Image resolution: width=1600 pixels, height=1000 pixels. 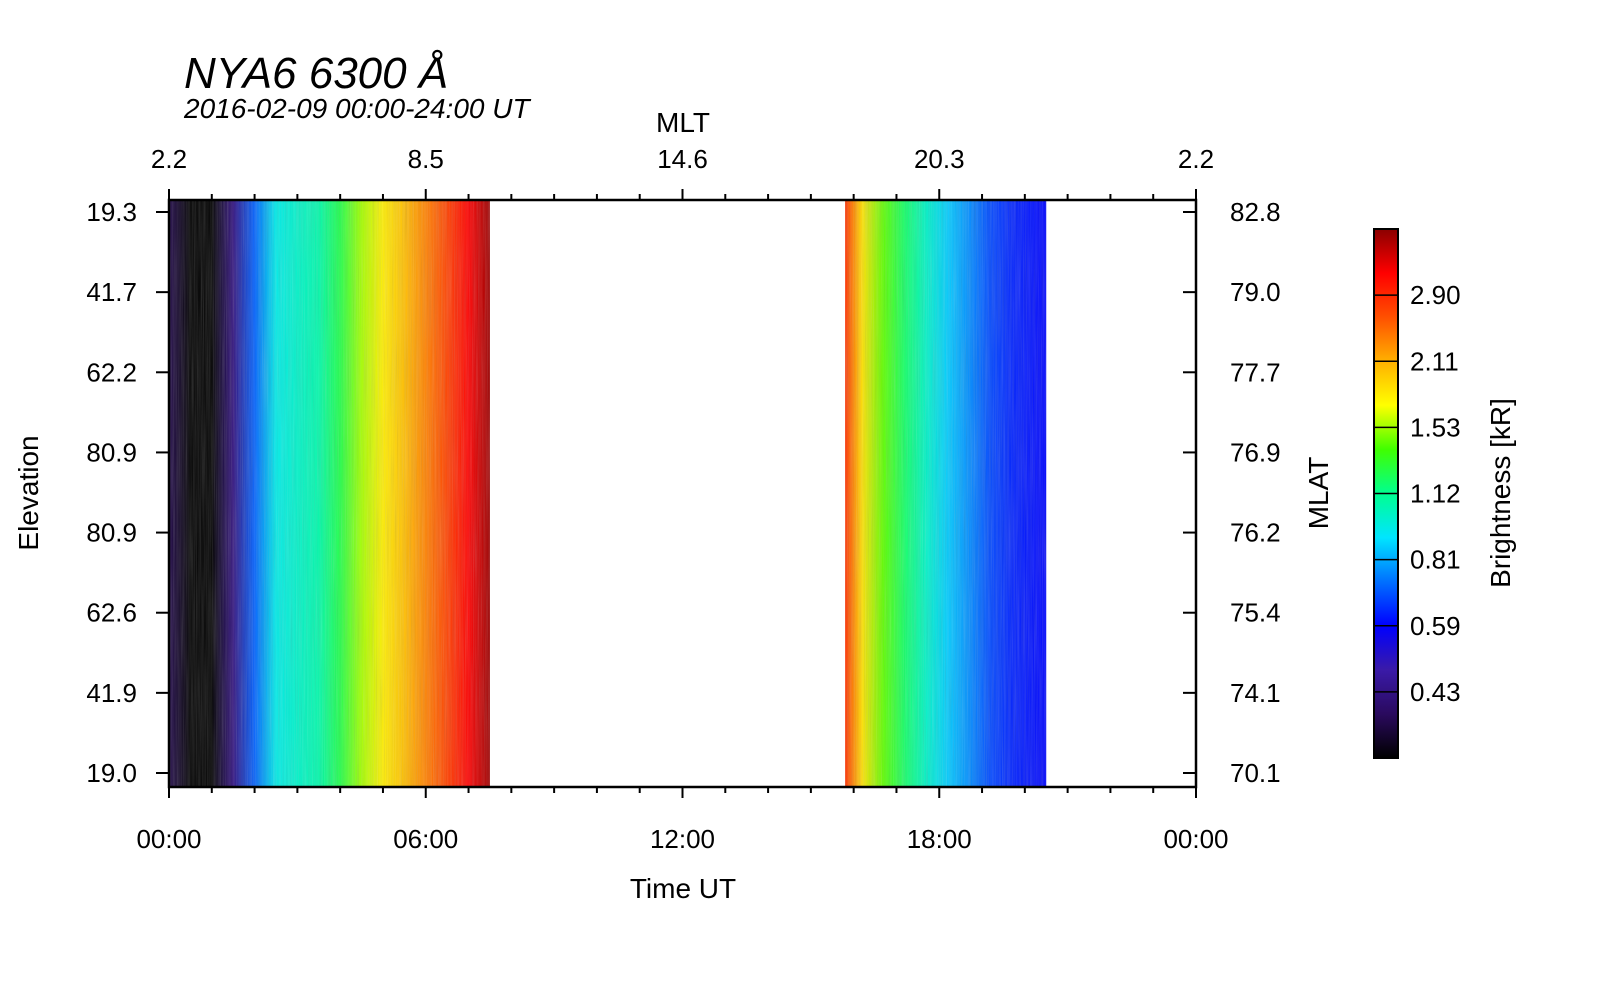 I want to click on colorbar-ticks: 2.90 2.11 1.53 1.12 0.81 0.59 0.43, so click(x=1417, y=493).